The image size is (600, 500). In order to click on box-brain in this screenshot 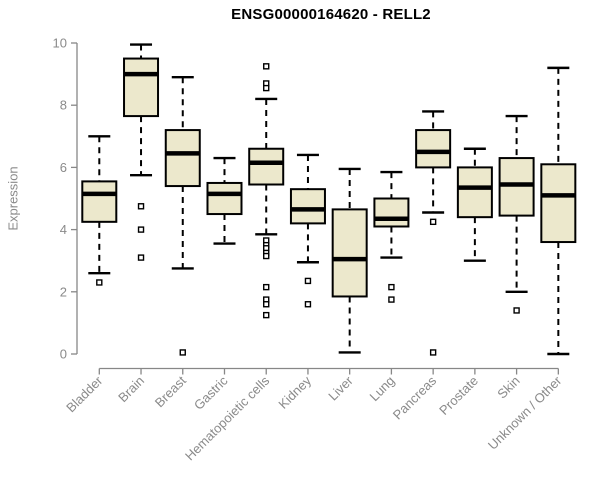, I will do `click(141, 152)`.